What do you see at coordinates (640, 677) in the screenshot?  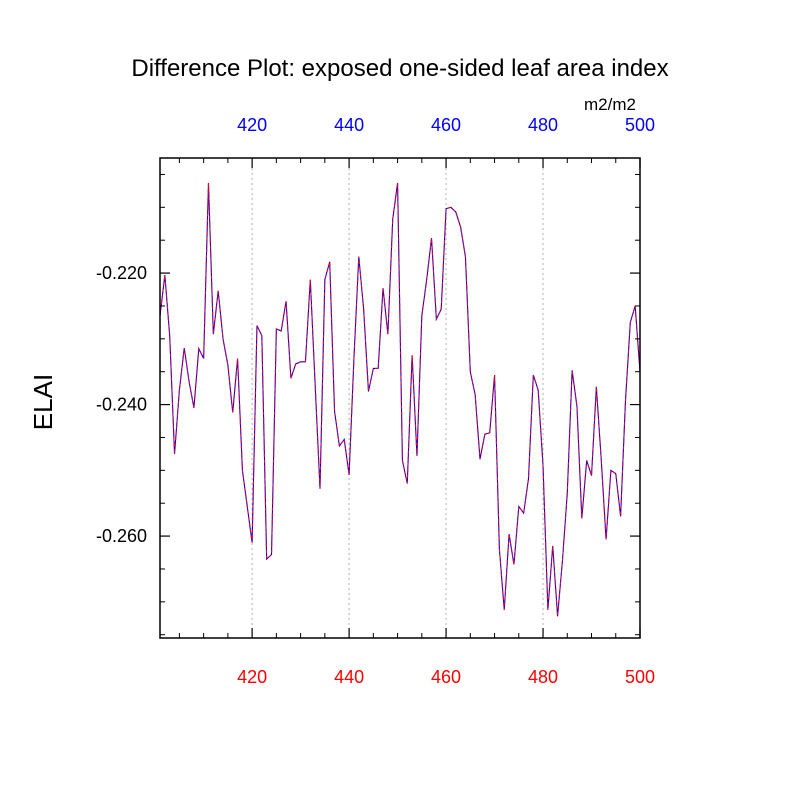 I see `x-tick-label-bottom: 500` at bounding box center [640, 677].